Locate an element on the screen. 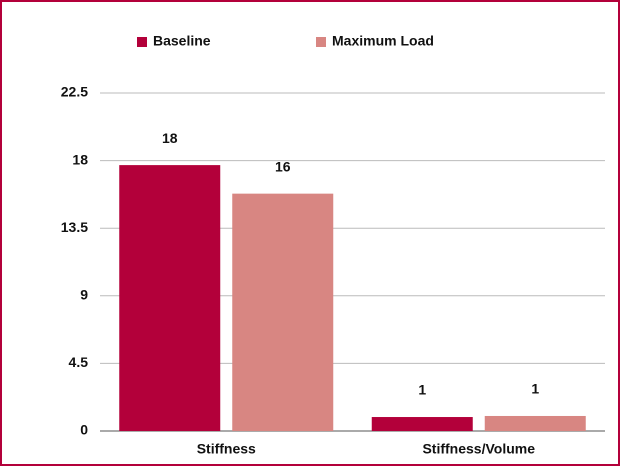  y-tick-label: 4.5 is located at coordinates (79, 362).